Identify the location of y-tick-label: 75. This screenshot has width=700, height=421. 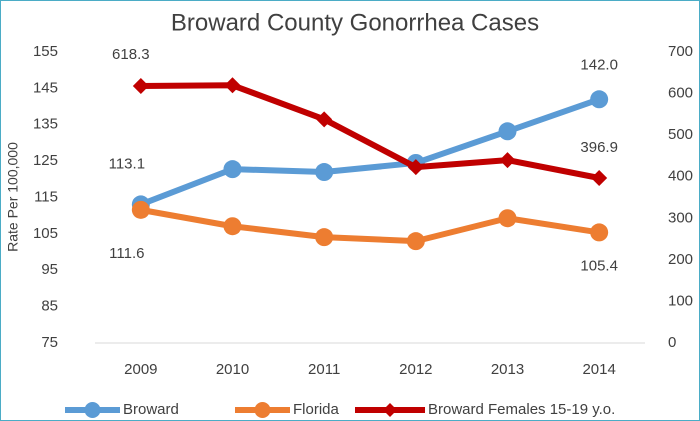
(49, 342).